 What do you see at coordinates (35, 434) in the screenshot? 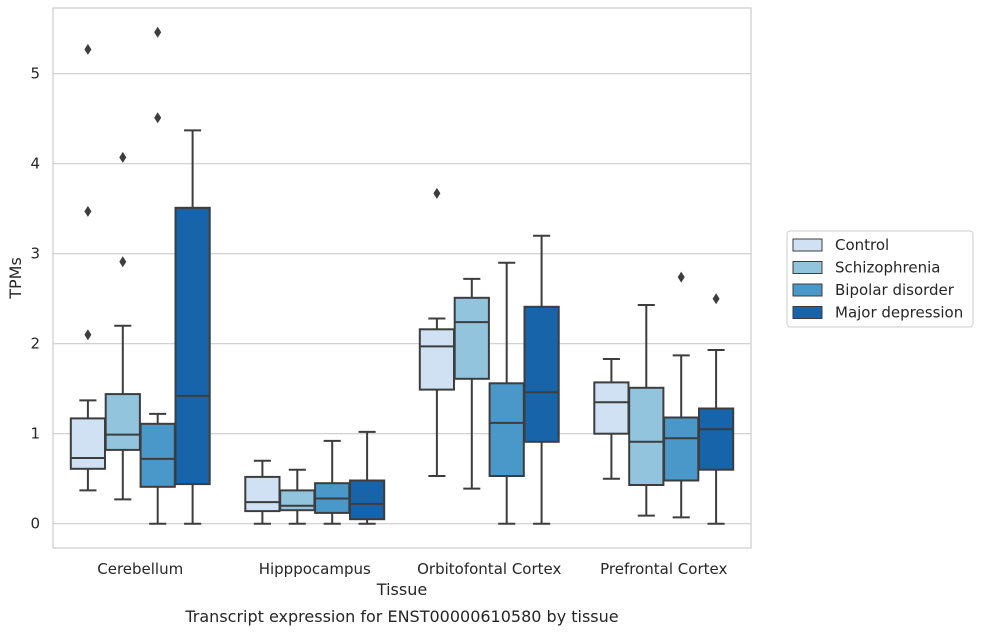
I see `y-tick-label: 1` at bounding box center [35, 434].